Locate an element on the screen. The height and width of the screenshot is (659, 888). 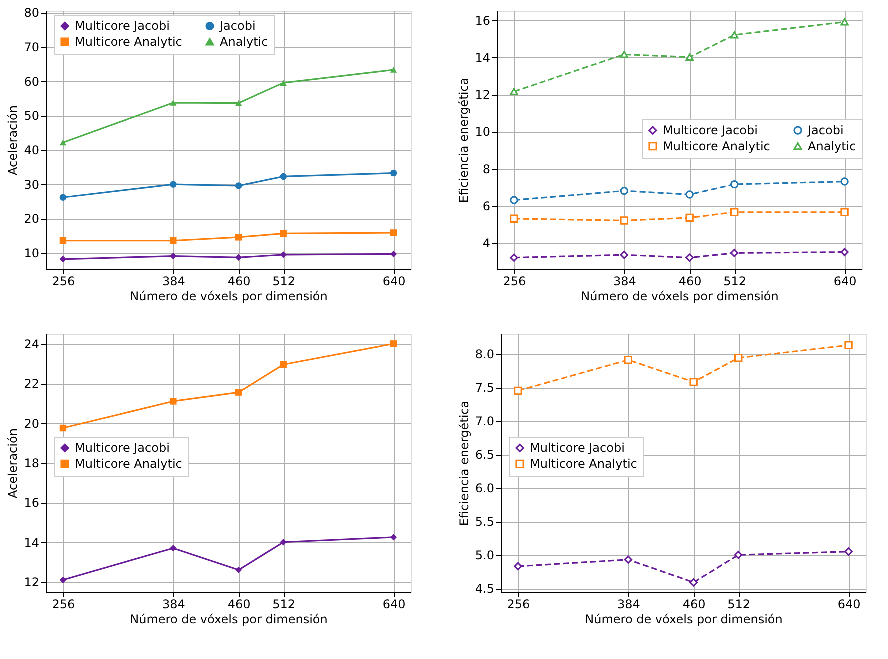
y-tick-label: 8 is located at coordinates (486, 169).